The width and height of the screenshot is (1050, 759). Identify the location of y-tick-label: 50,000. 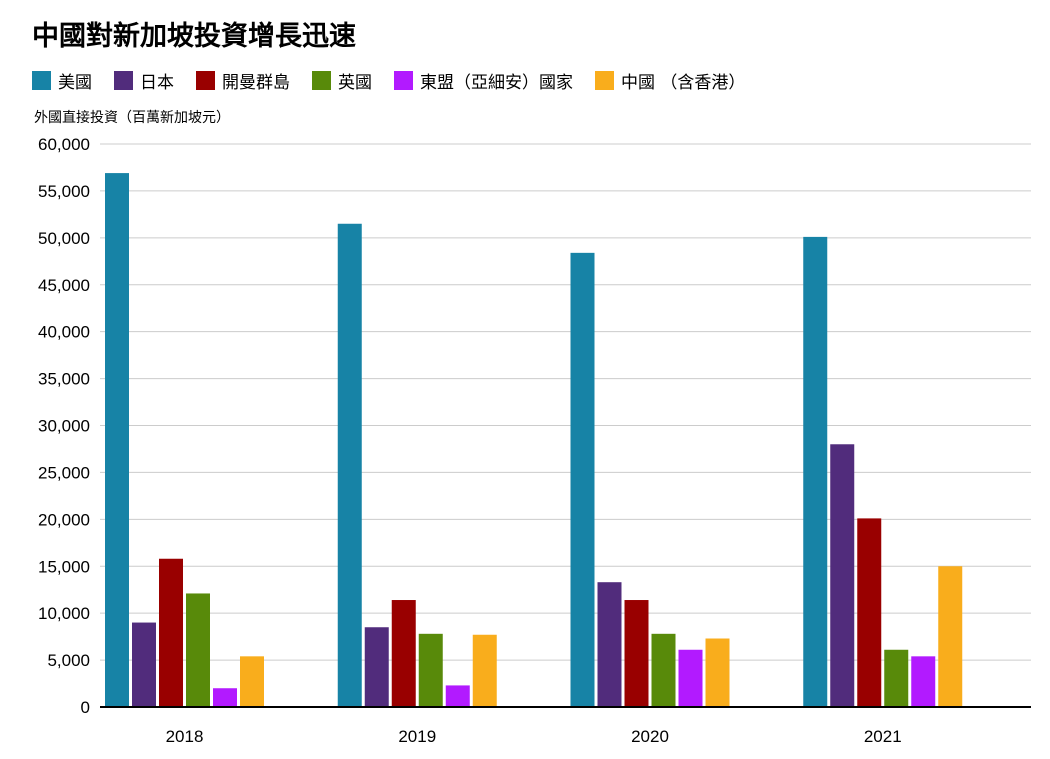
(64, 238).